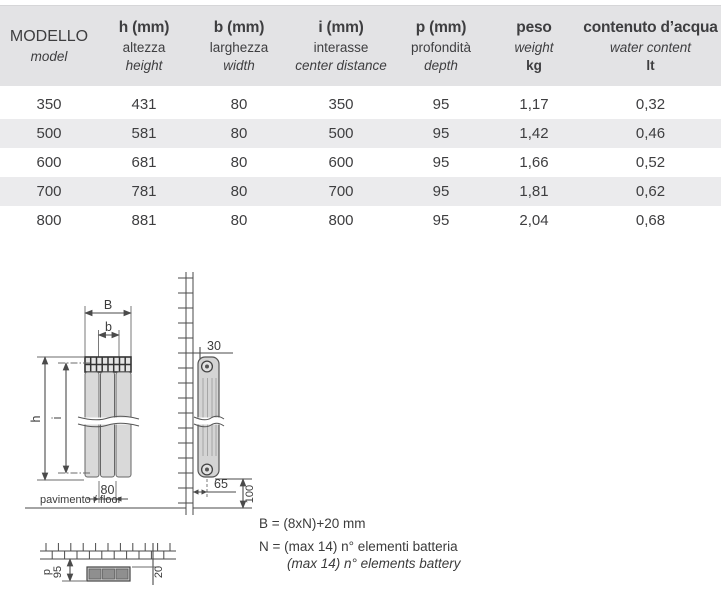 The width and height of the screenshot is (721, 590). Describe the element at coordinates (534, 191) in the screenshot. I see `cell: 1,81` at that location.